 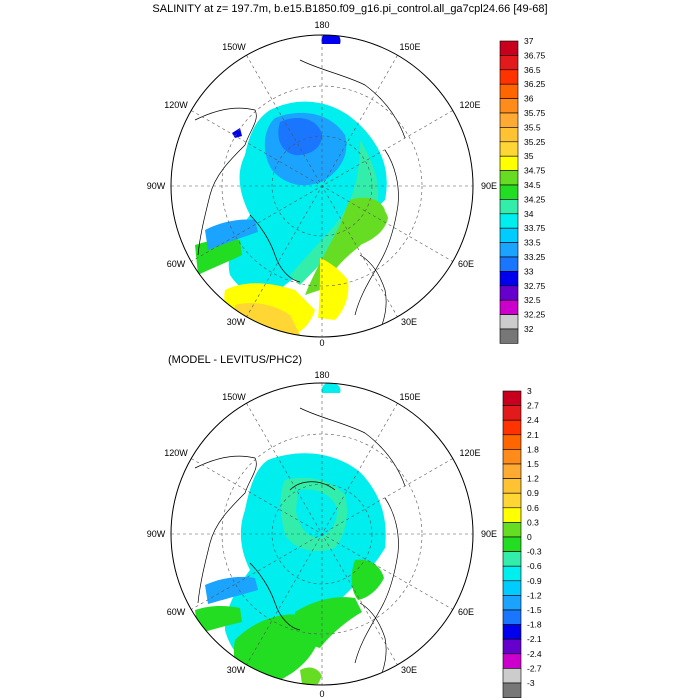 I want to click on bottom-lon-90e: 90E, so click(x=489, y=534).